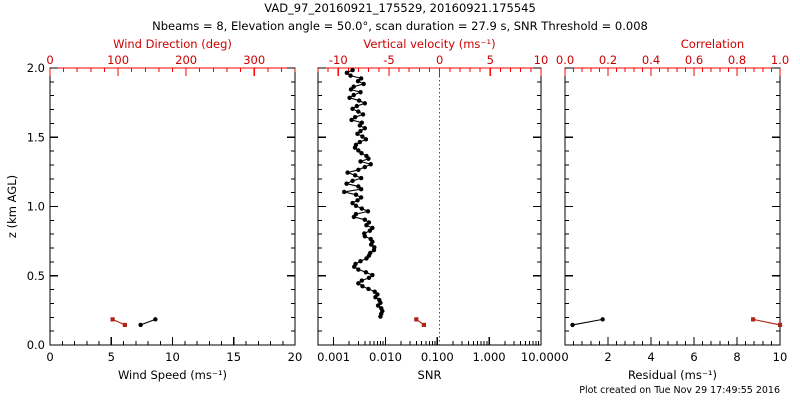  Describe the element at coordinates (607, 357) in the screenshot. I see `x-tick-label-2: 2` at that location.